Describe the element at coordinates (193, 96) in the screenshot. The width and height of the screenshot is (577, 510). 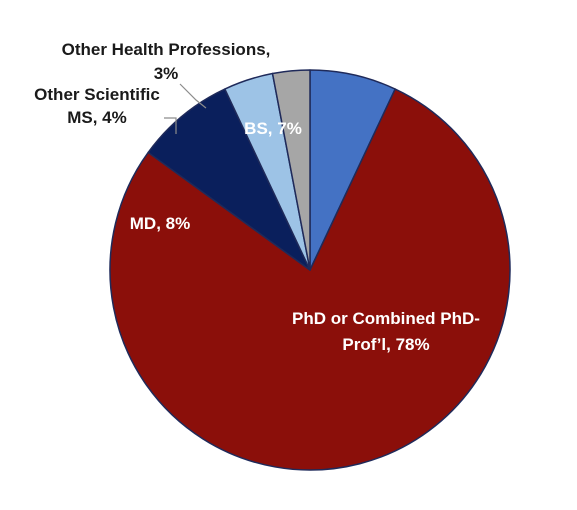
I see `leader-line-other-health` at that location.